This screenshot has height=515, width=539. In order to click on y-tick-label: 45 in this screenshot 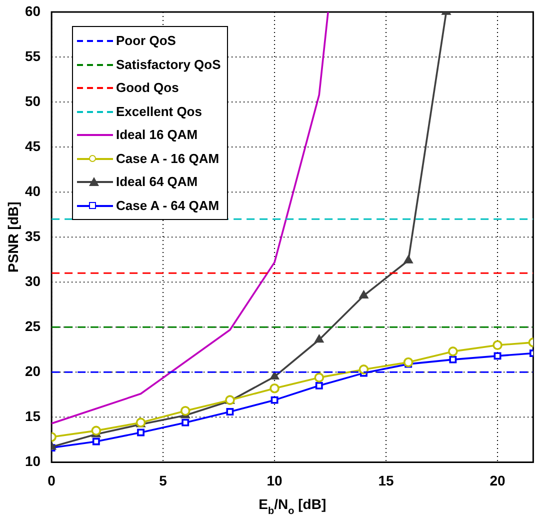, I will do `click(32, 146)`.